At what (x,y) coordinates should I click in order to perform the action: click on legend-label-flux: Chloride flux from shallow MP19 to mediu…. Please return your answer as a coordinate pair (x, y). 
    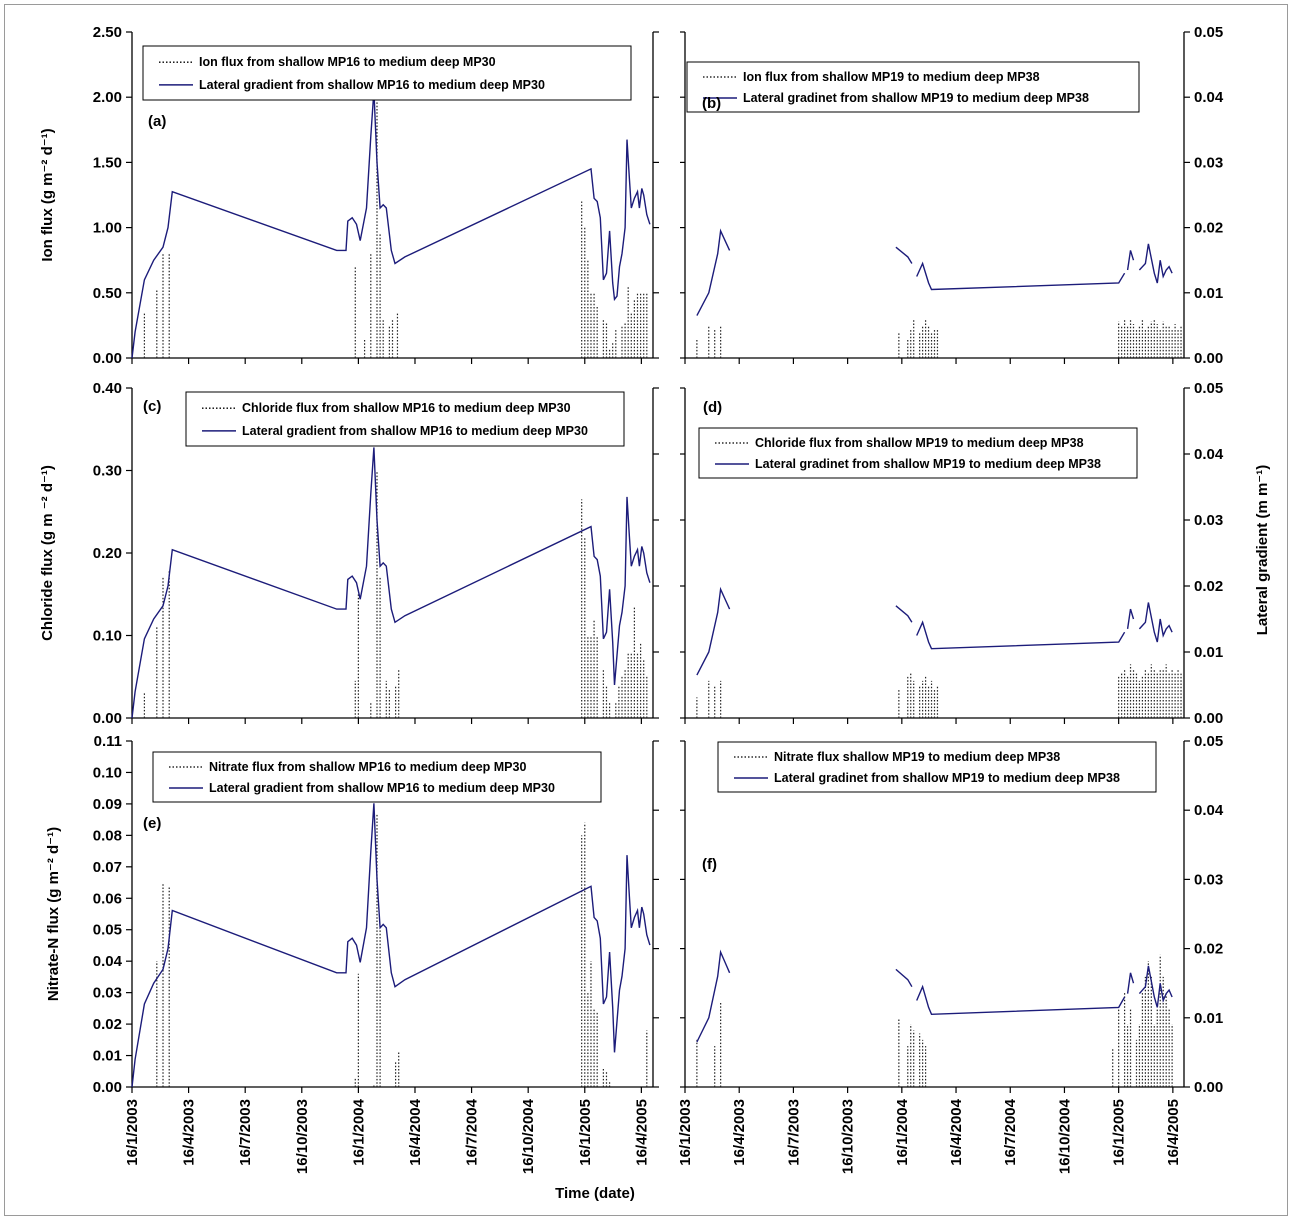
    Looking at the image, I should click on (919, 443).